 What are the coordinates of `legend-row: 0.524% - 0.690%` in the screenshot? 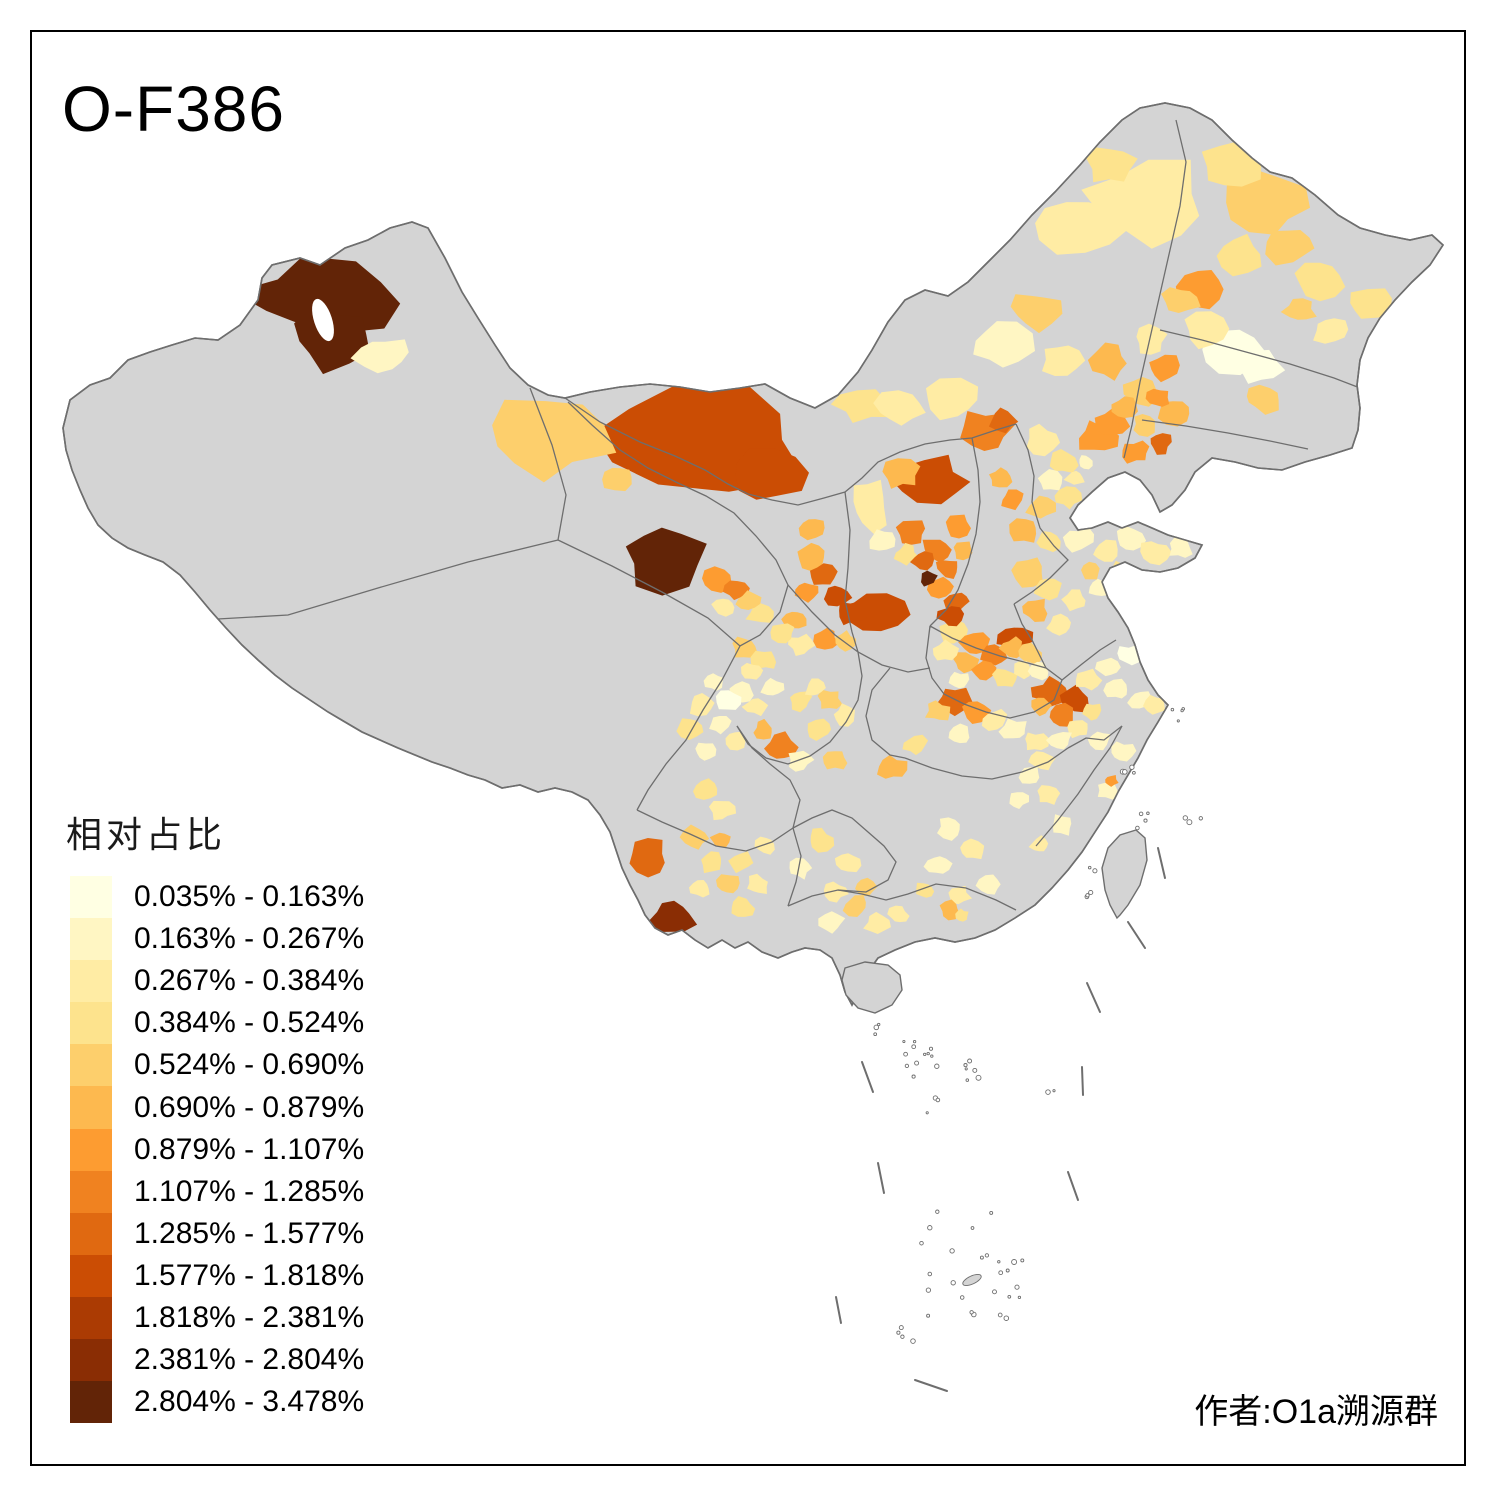 It's located at (280, 1065).